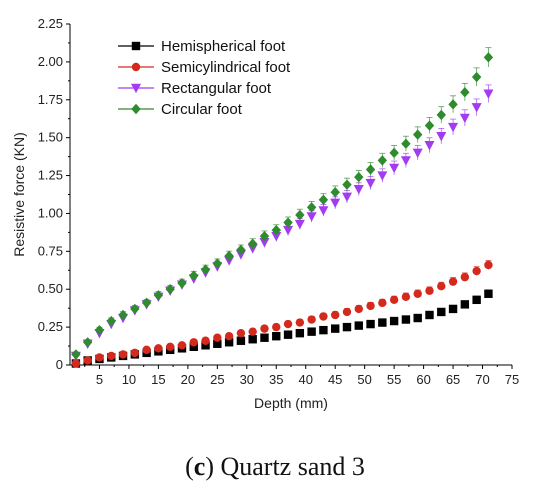 The width and height of the screenshot is (550, 501). What do you see at coordinates (482, 379) in the screenshot?
I see `x-tick-label: 70` at bounding box center [482, 379].